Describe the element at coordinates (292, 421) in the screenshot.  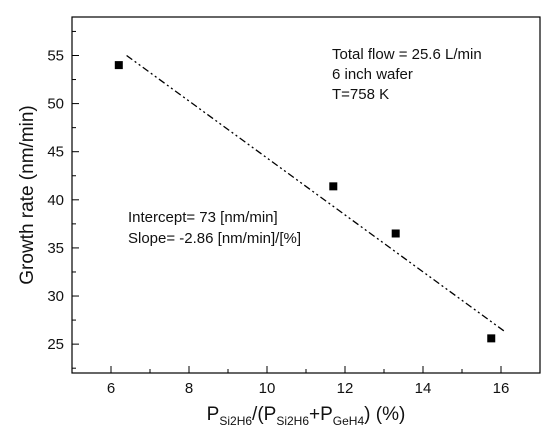
I see `x-title-sub2: Si2H6` at that location.